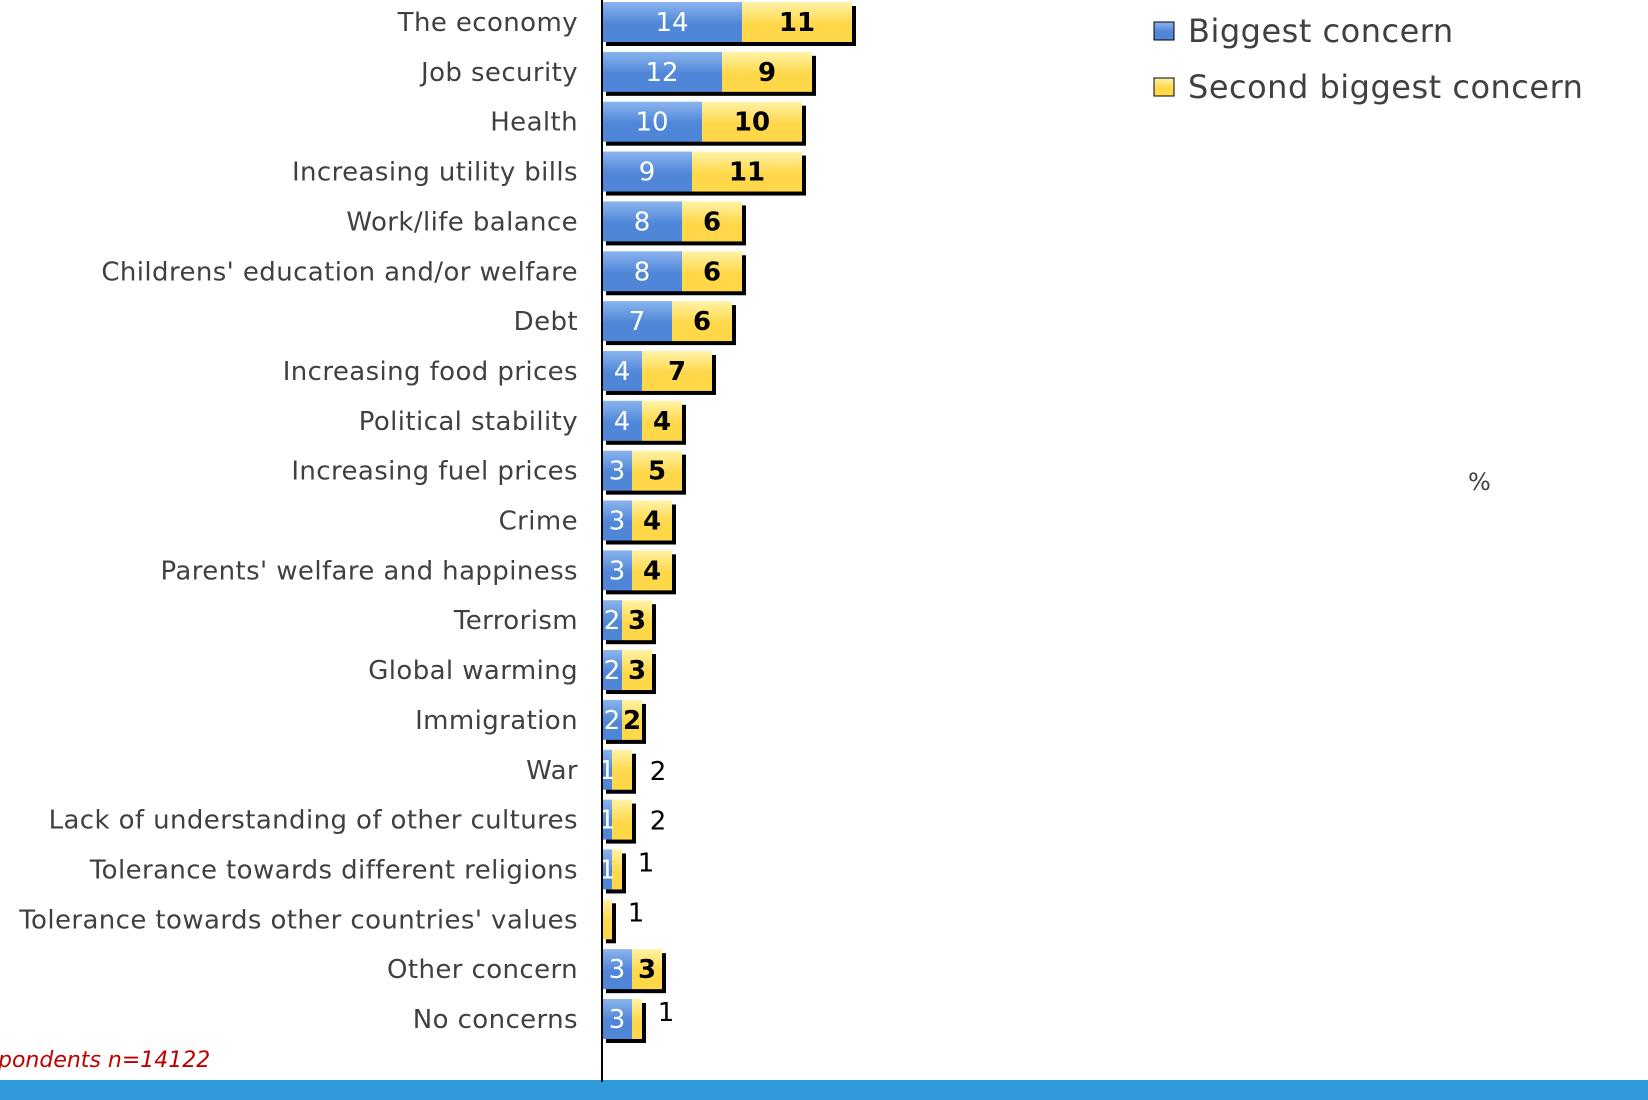  Describe the element at coordinates (1368, 59) in the screenshot. I see `legend: Biggest concern Second biggest concern` at that location.